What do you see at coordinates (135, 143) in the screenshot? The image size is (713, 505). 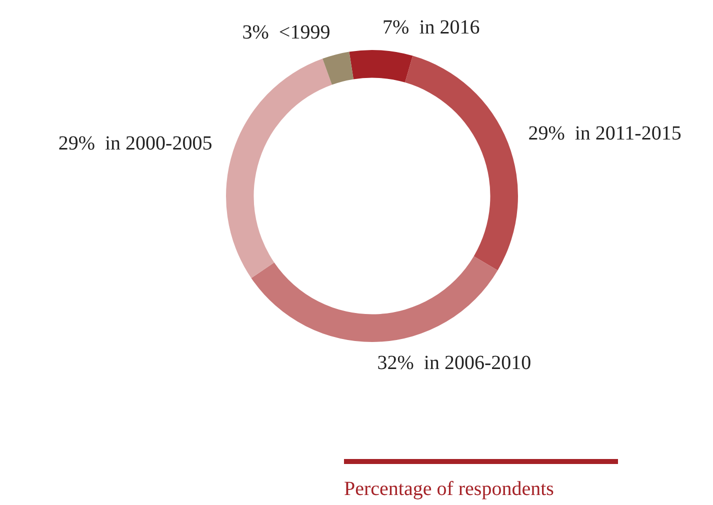 I see `slice-label: 29% in 2000-2005` at bounding box center [135, 143].